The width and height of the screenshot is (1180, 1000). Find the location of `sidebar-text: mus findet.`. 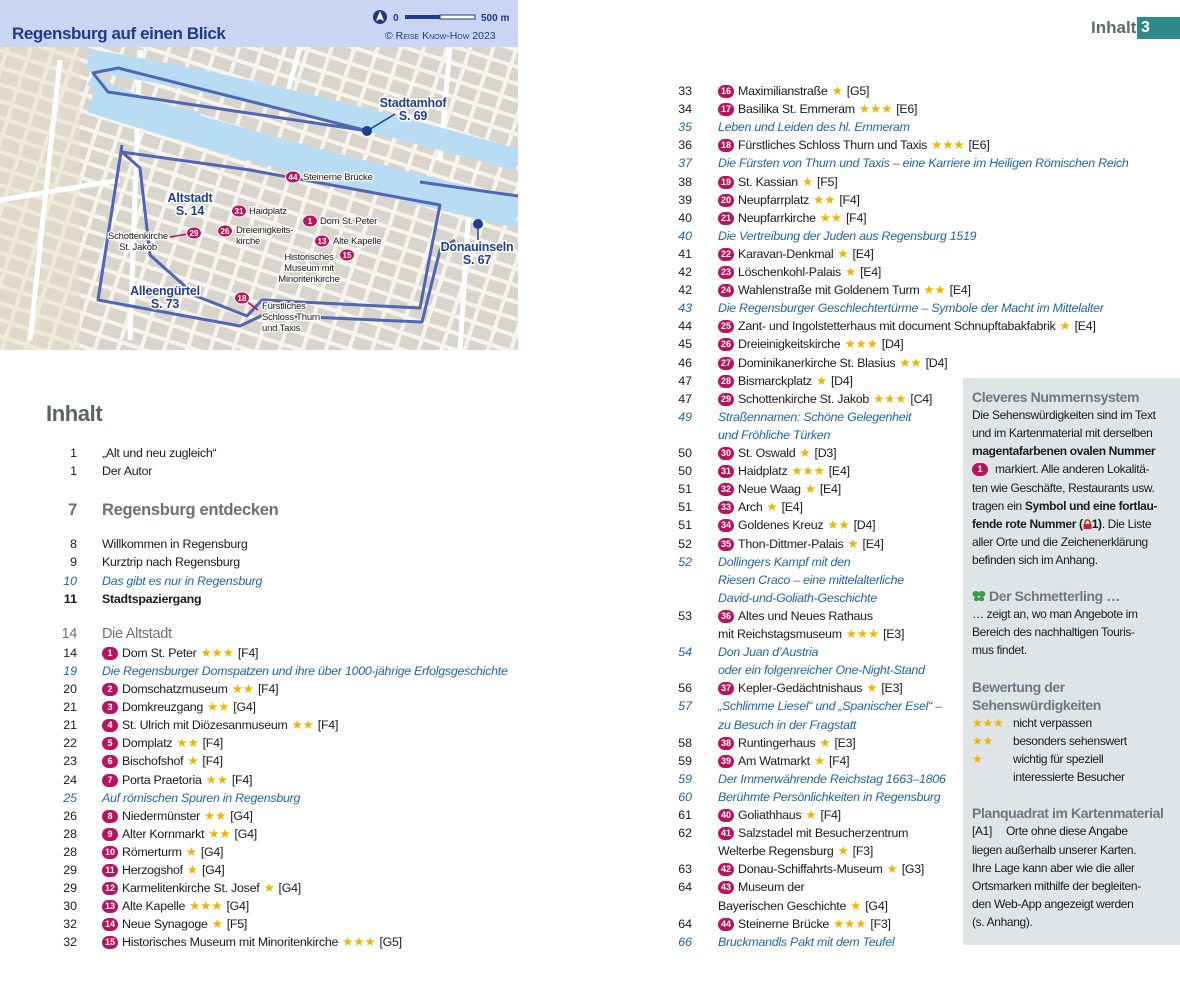

sidebar-text: mus findet. is located at coordinates (999, 650).